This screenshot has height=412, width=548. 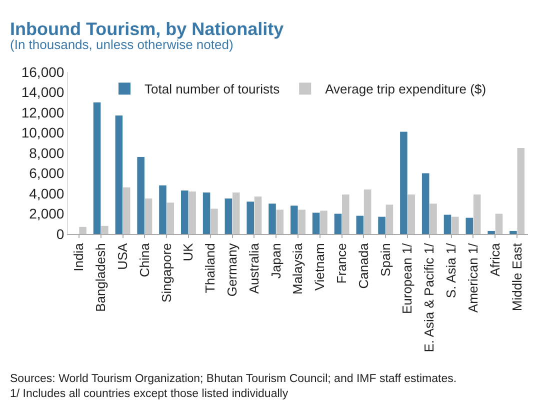 What do you see at coordinates (78, 257) in the screenshot?
I see `x-tick-label: India` at bounding box center [78, 257].